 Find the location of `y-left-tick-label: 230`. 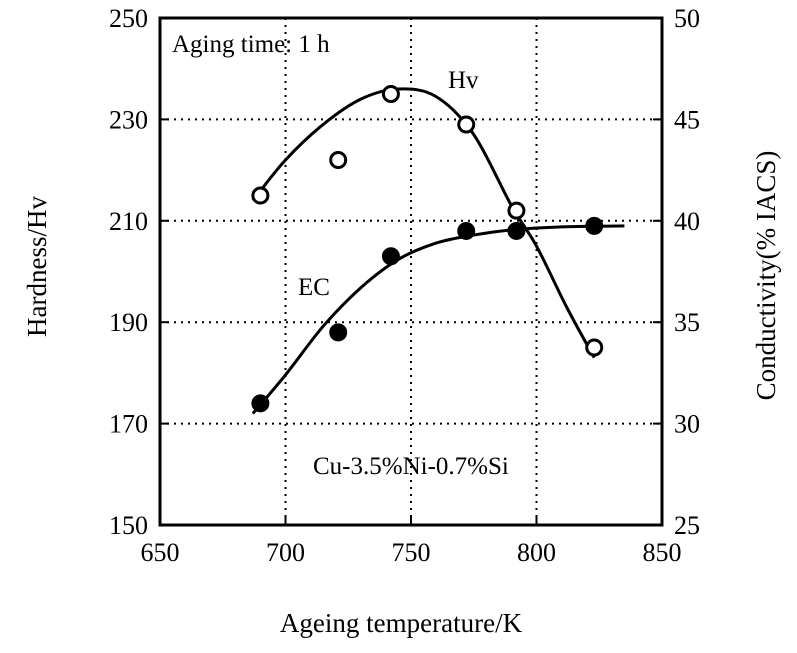

y-left-tick-label: 230 is located at coordinates (128, 119).